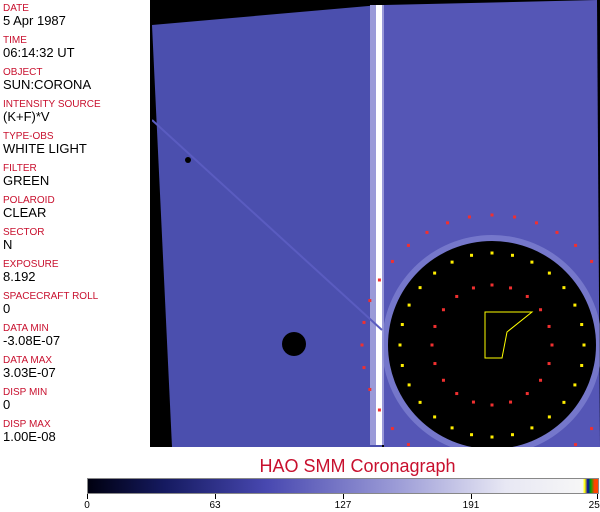 This screenshot has width=600, height=512. Describe the element at coordinates (594, 505) in the screenshot. I see `colorbar-tick-label: 255` at that location.